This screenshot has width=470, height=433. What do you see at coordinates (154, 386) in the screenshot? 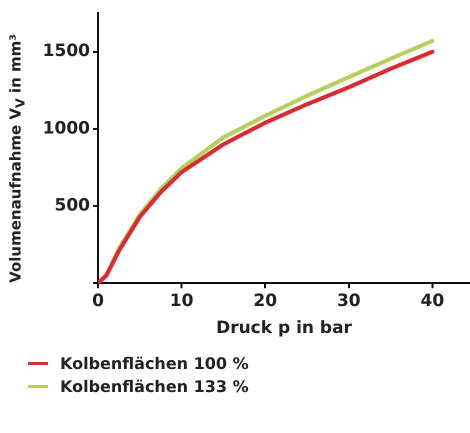
I see `legend-label: Kolbenflächen 133 %` at bounding box center [154, 386].